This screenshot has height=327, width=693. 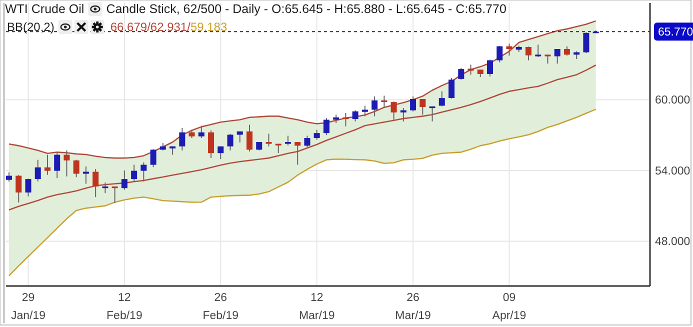 What do you see at coordinates (28, 307) in the screenshot?
I see `x-tick-label: 29 Jan/19` at bounding box center [28, 307].